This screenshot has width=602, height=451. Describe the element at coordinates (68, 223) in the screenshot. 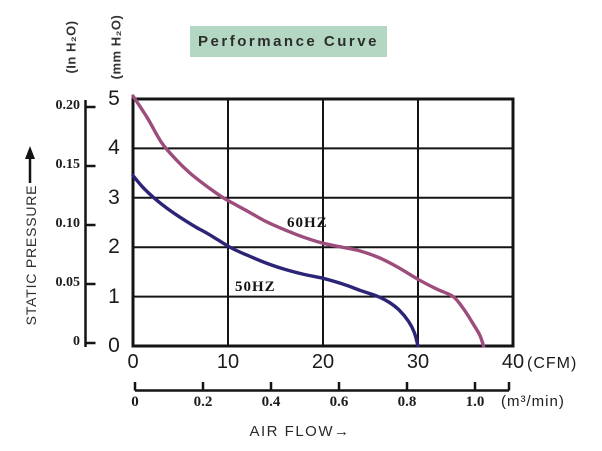

I see `y-tick-label-in-h2o: 0.10` at that location.